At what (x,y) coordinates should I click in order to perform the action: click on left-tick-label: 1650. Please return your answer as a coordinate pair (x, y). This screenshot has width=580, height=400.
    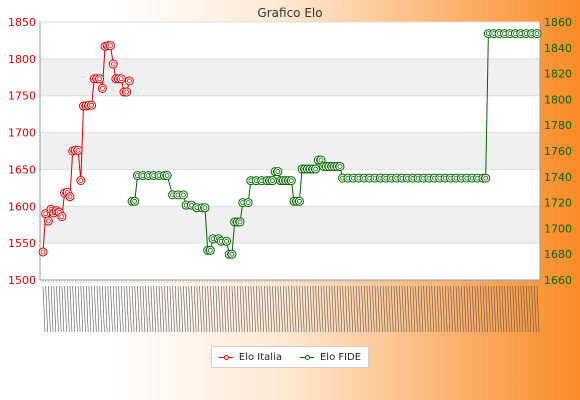
    Looking at the image, I should click on (22, 169).